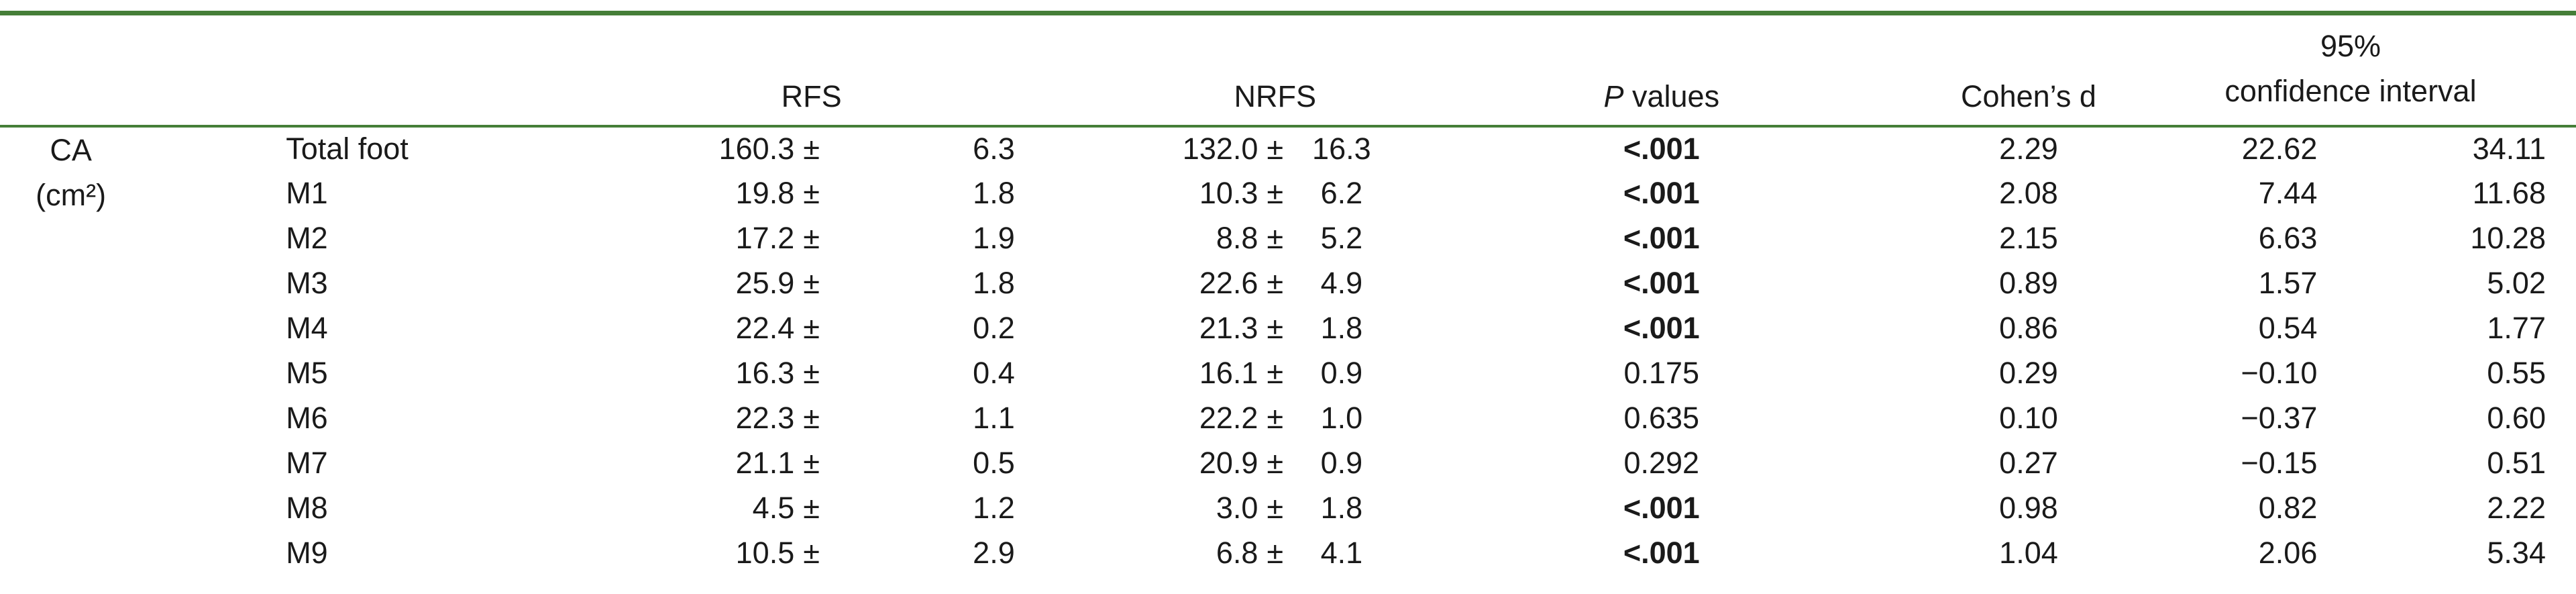 The height and width of the screenshot is (594, 2576). I want to click on ci-upper: 2.22, so click(2516, 508).